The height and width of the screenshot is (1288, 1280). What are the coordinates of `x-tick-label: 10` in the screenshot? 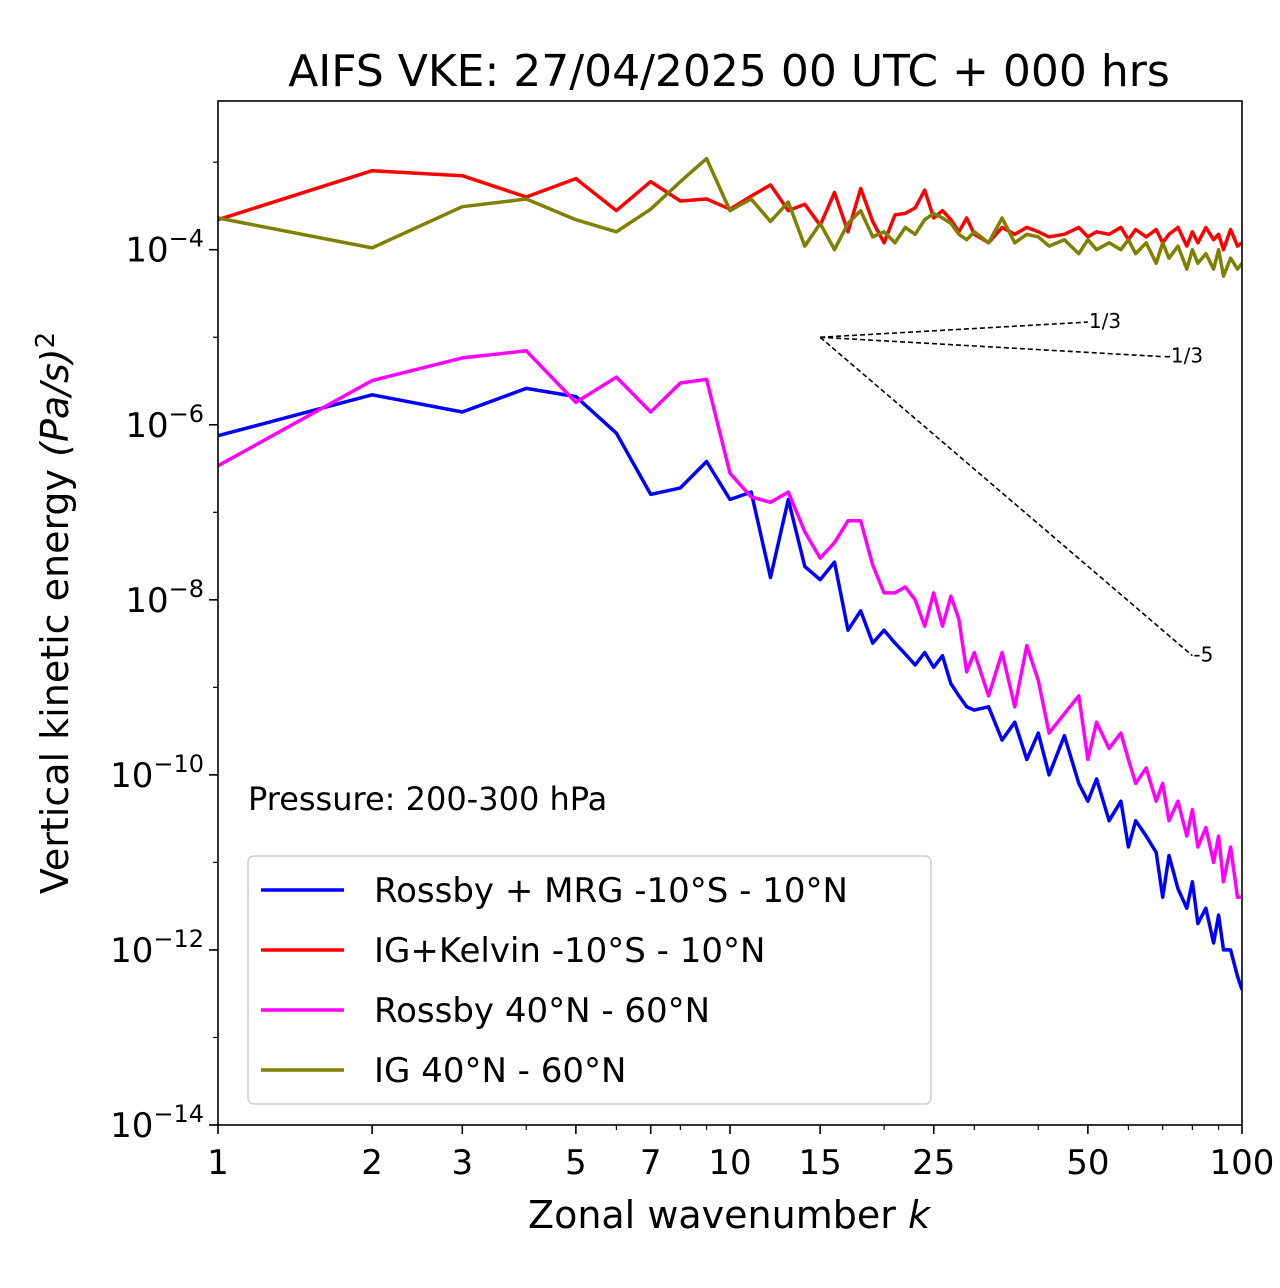 It's located at (729, 1163).